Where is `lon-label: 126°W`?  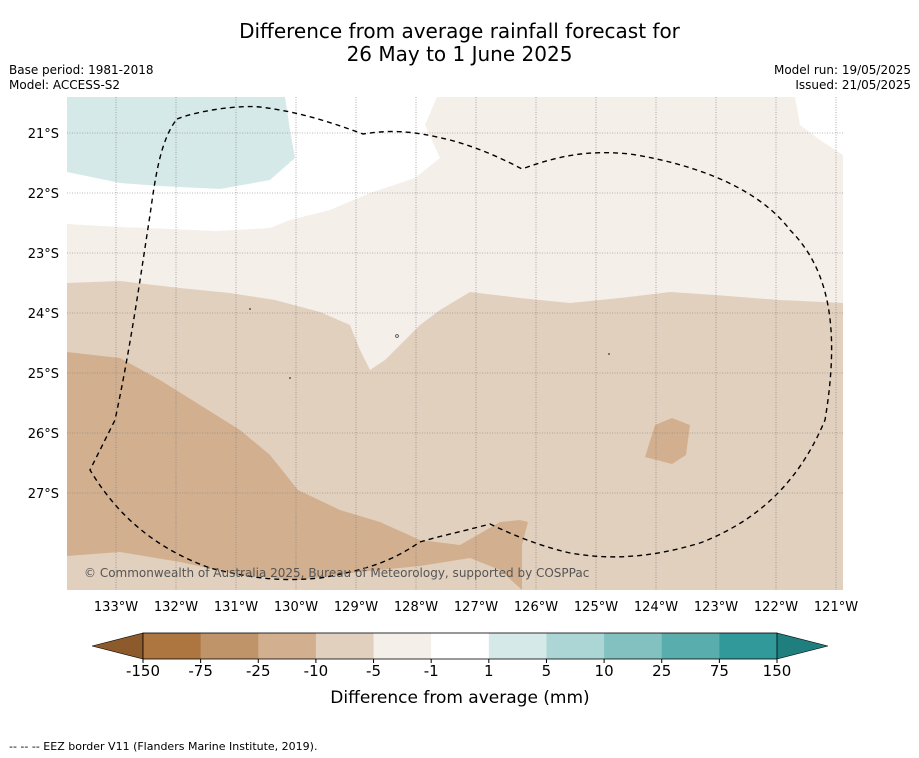 lon-label: 126°W is located at coordinates (536, 607).